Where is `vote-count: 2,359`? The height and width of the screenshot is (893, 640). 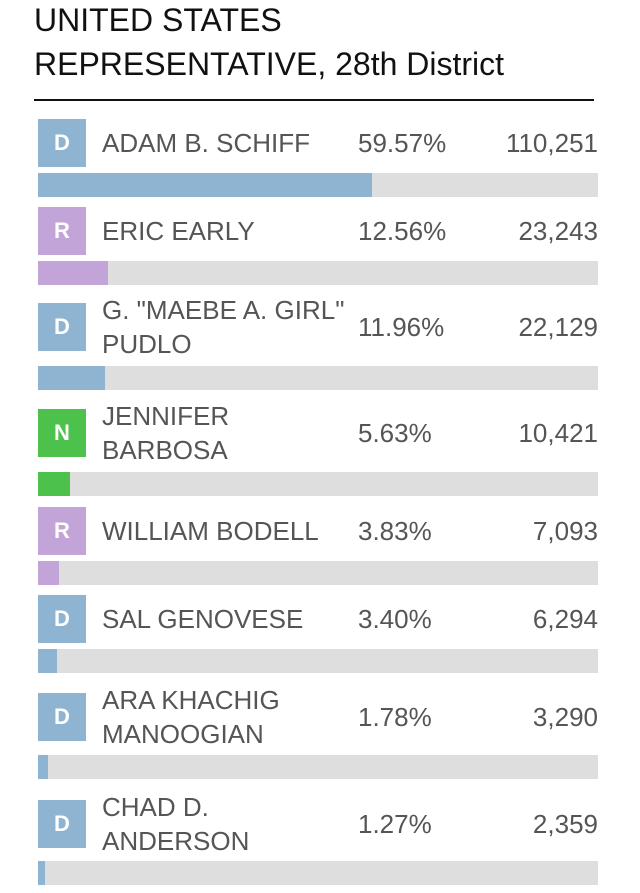
vote-count: 2,359 is located at coordinates (565, 823).